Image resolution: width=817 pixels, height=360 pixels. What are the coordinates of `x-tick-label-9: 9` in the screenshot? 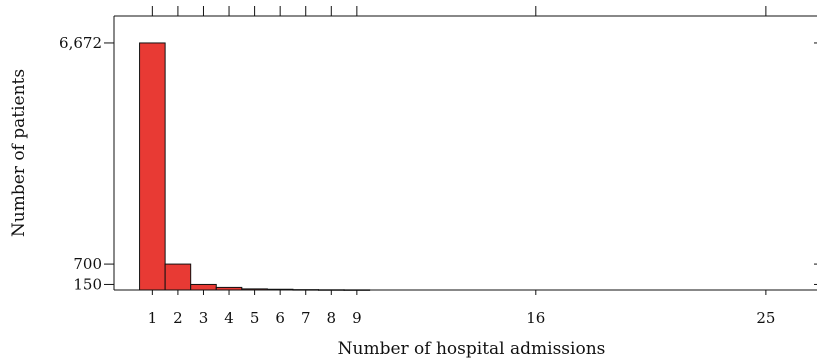 It's located at (357, 318).